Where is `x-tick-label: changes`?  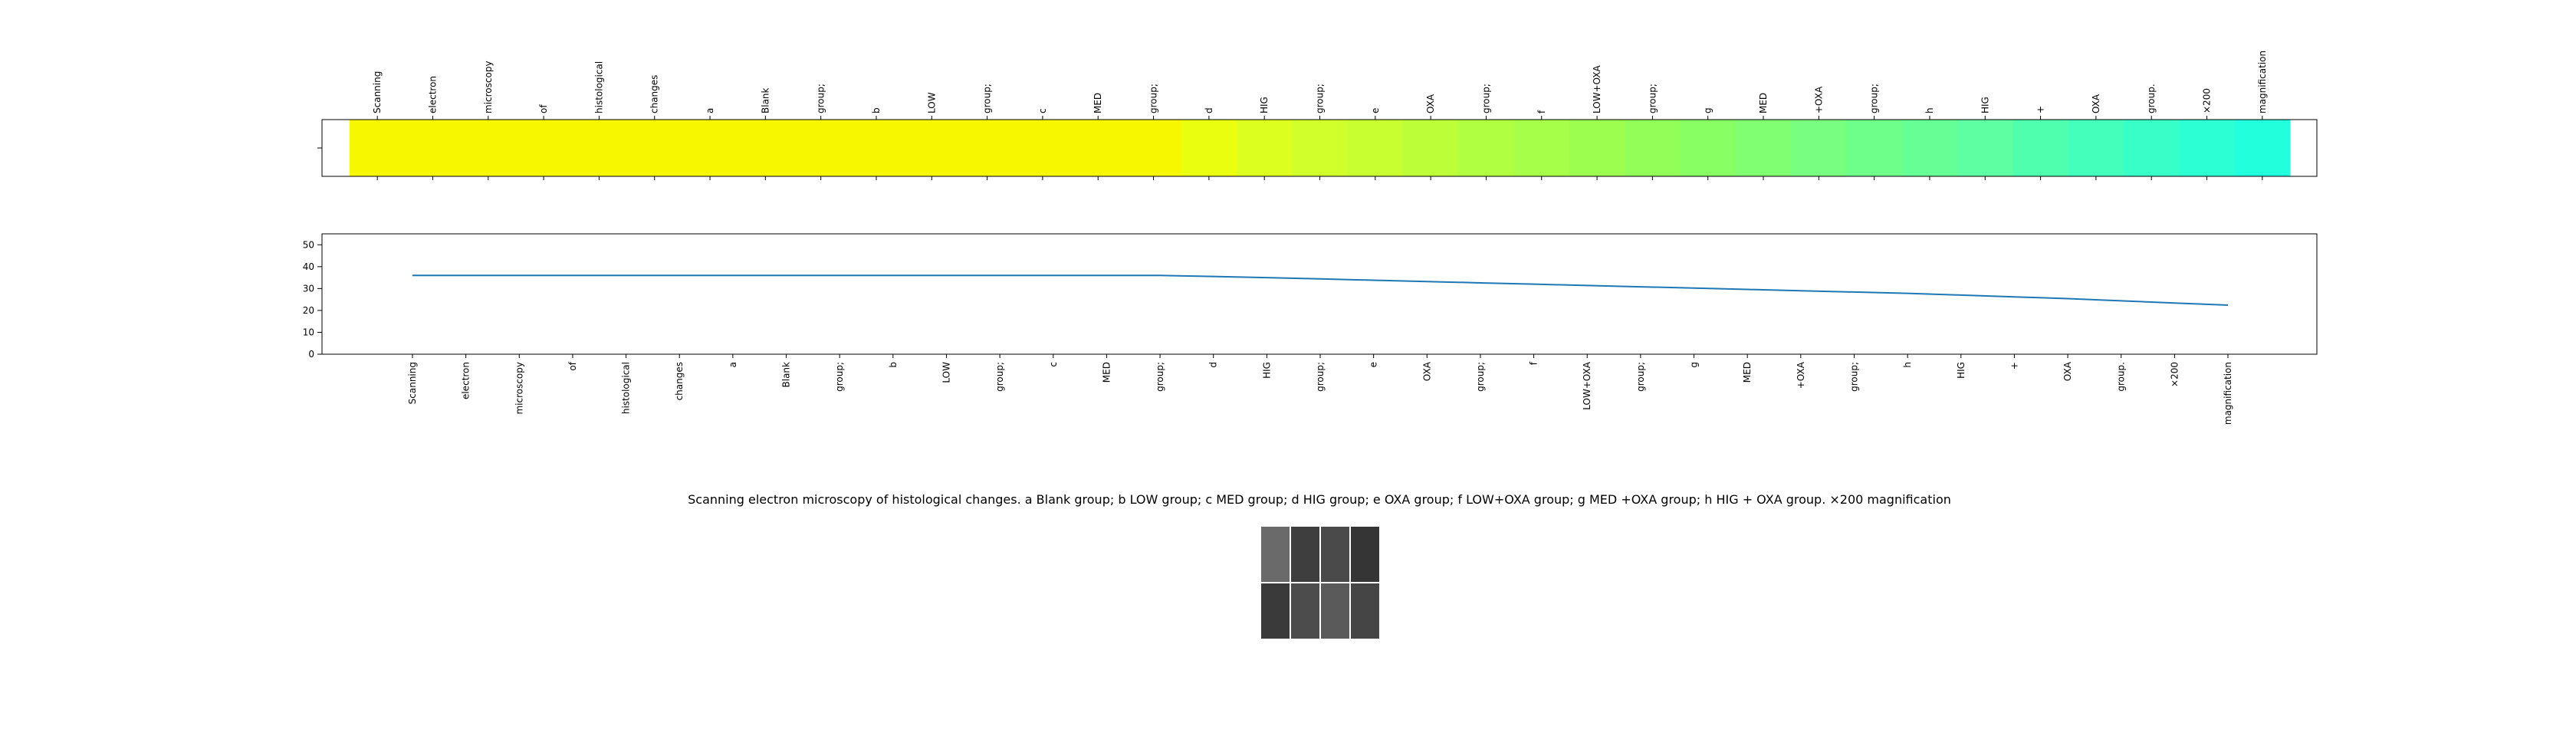
x-tick-label: changes is located at coordinates (680, 381).